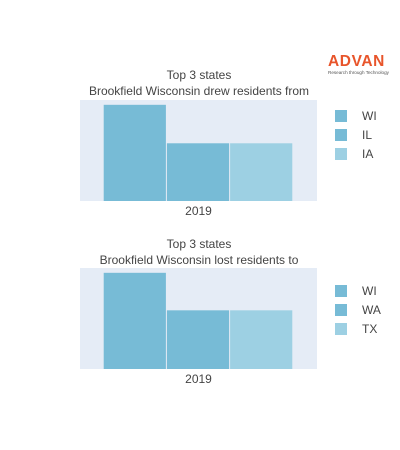  Describe the element at coordinates (356, 61) in the screenshot. I see `logo-wordmark: ADVAN` at that location.